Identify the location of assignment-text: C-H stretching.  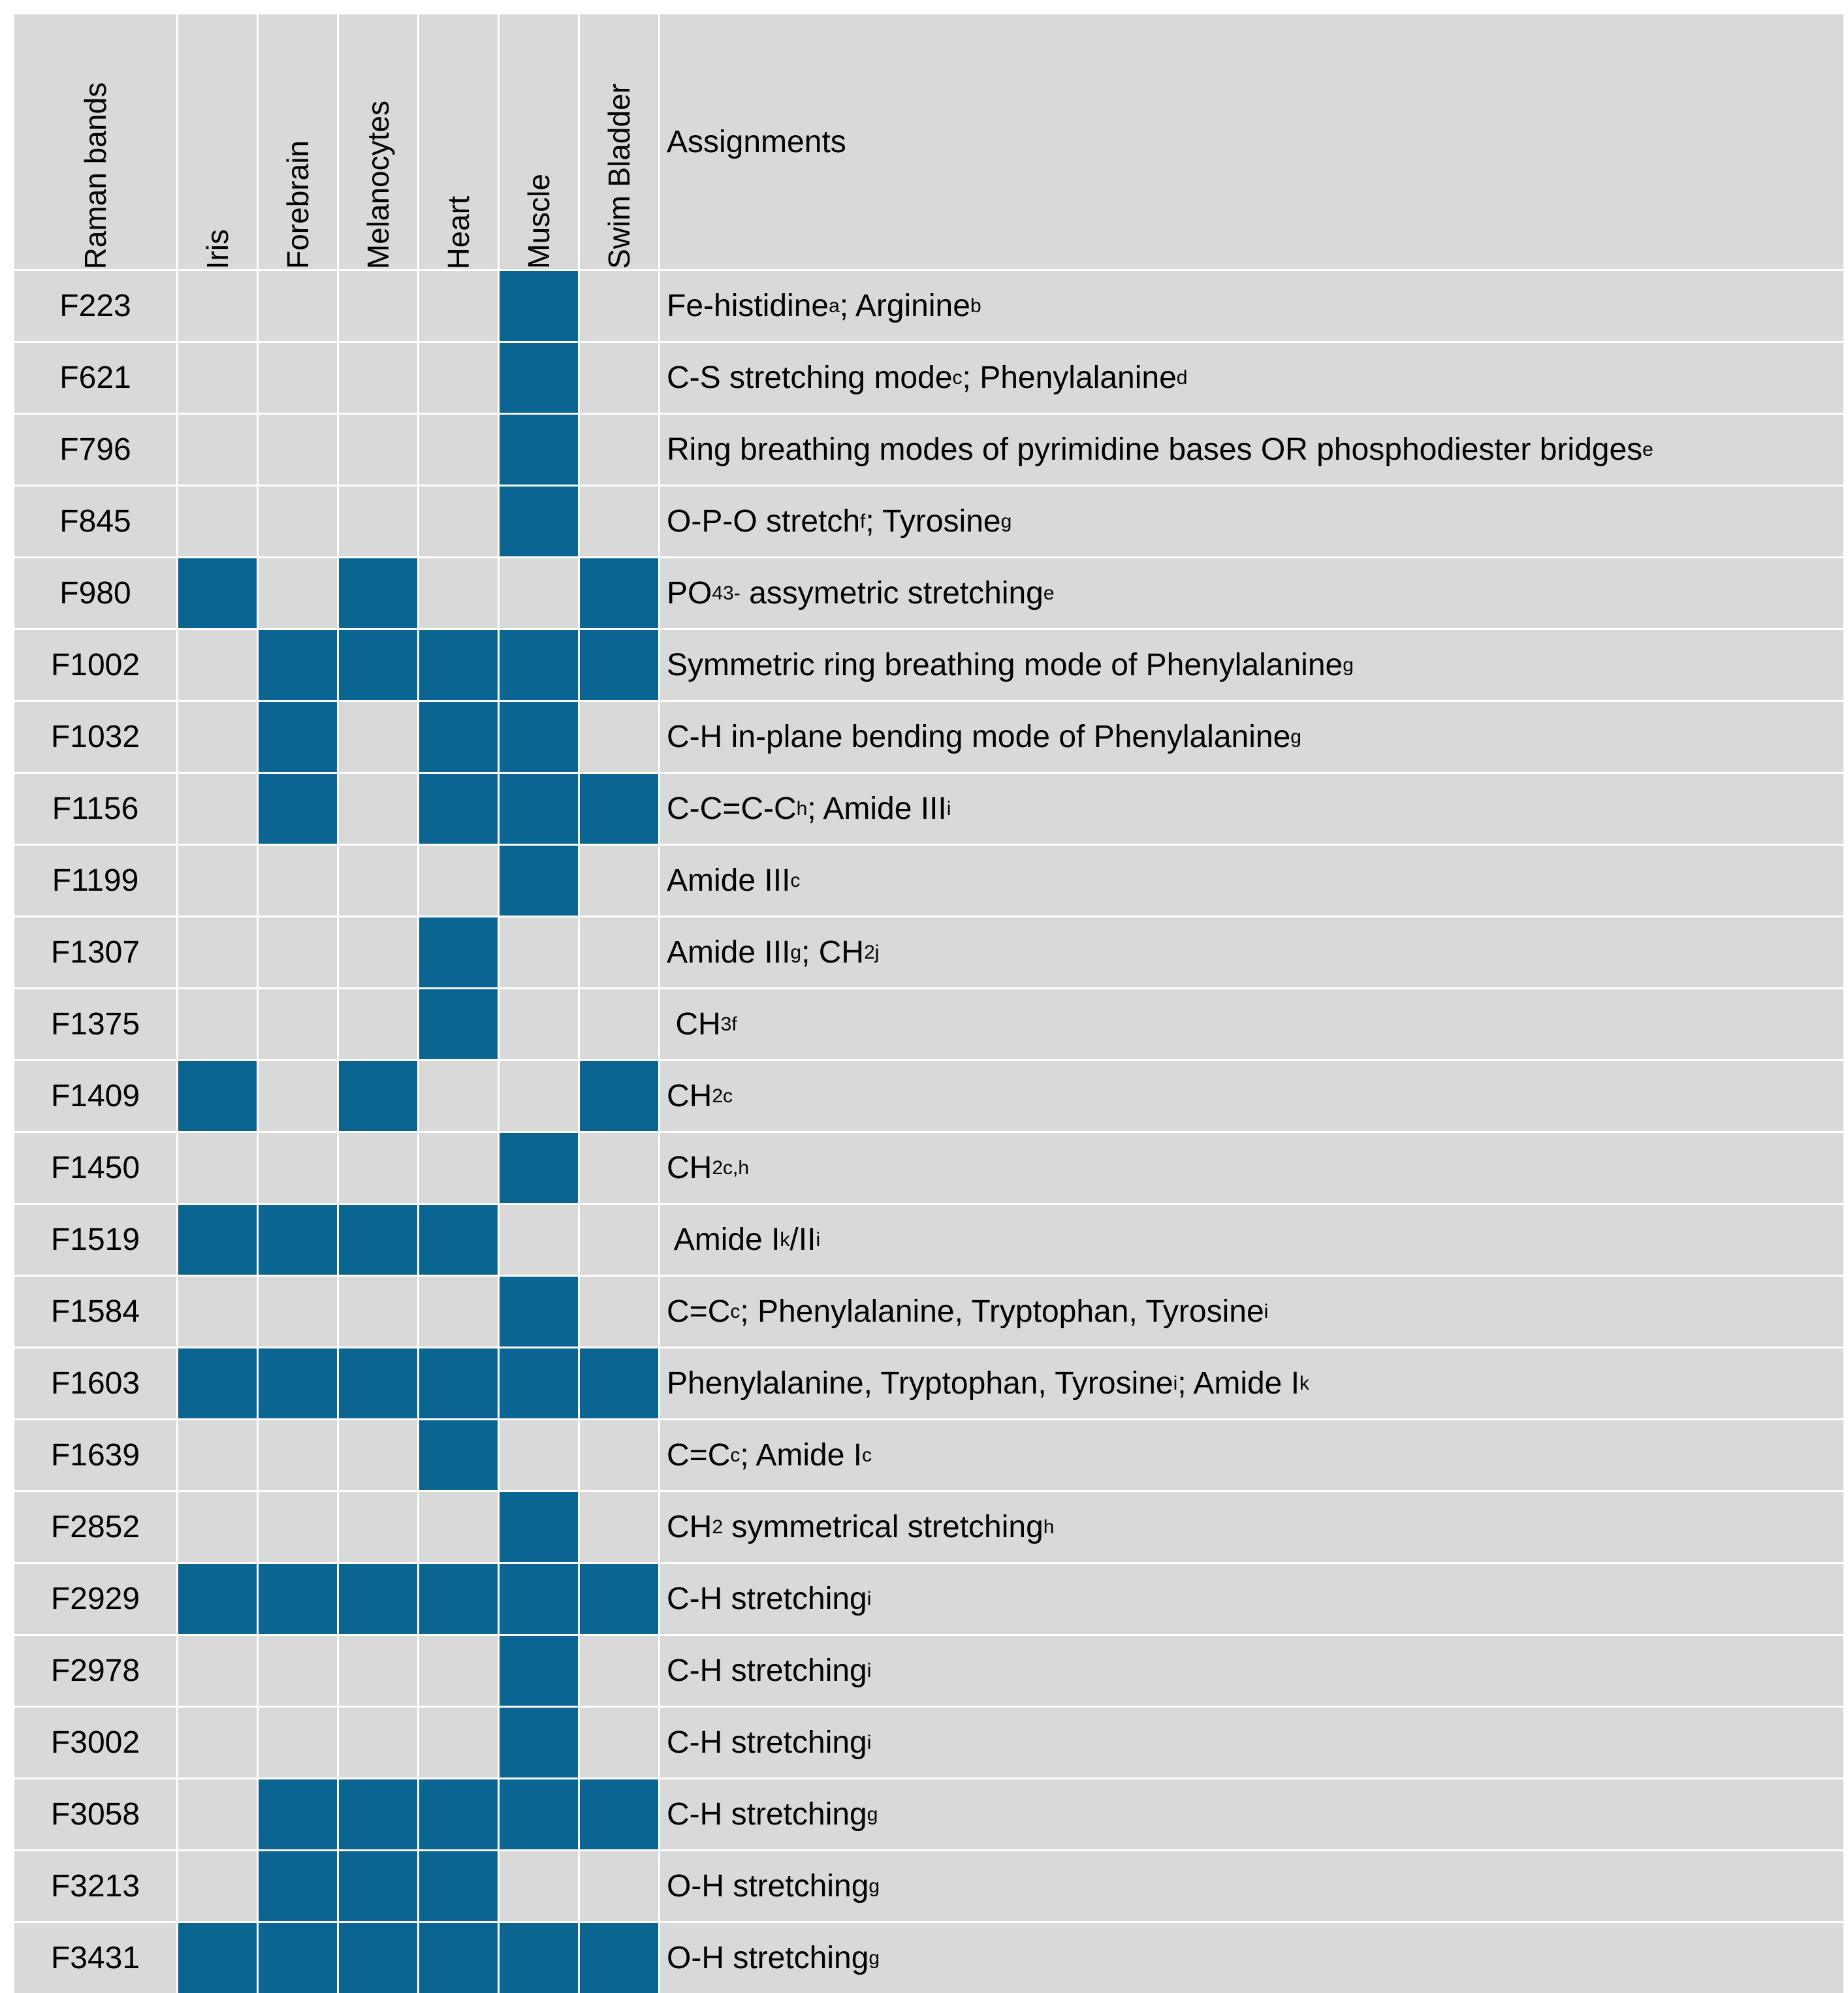
(767, 1742).